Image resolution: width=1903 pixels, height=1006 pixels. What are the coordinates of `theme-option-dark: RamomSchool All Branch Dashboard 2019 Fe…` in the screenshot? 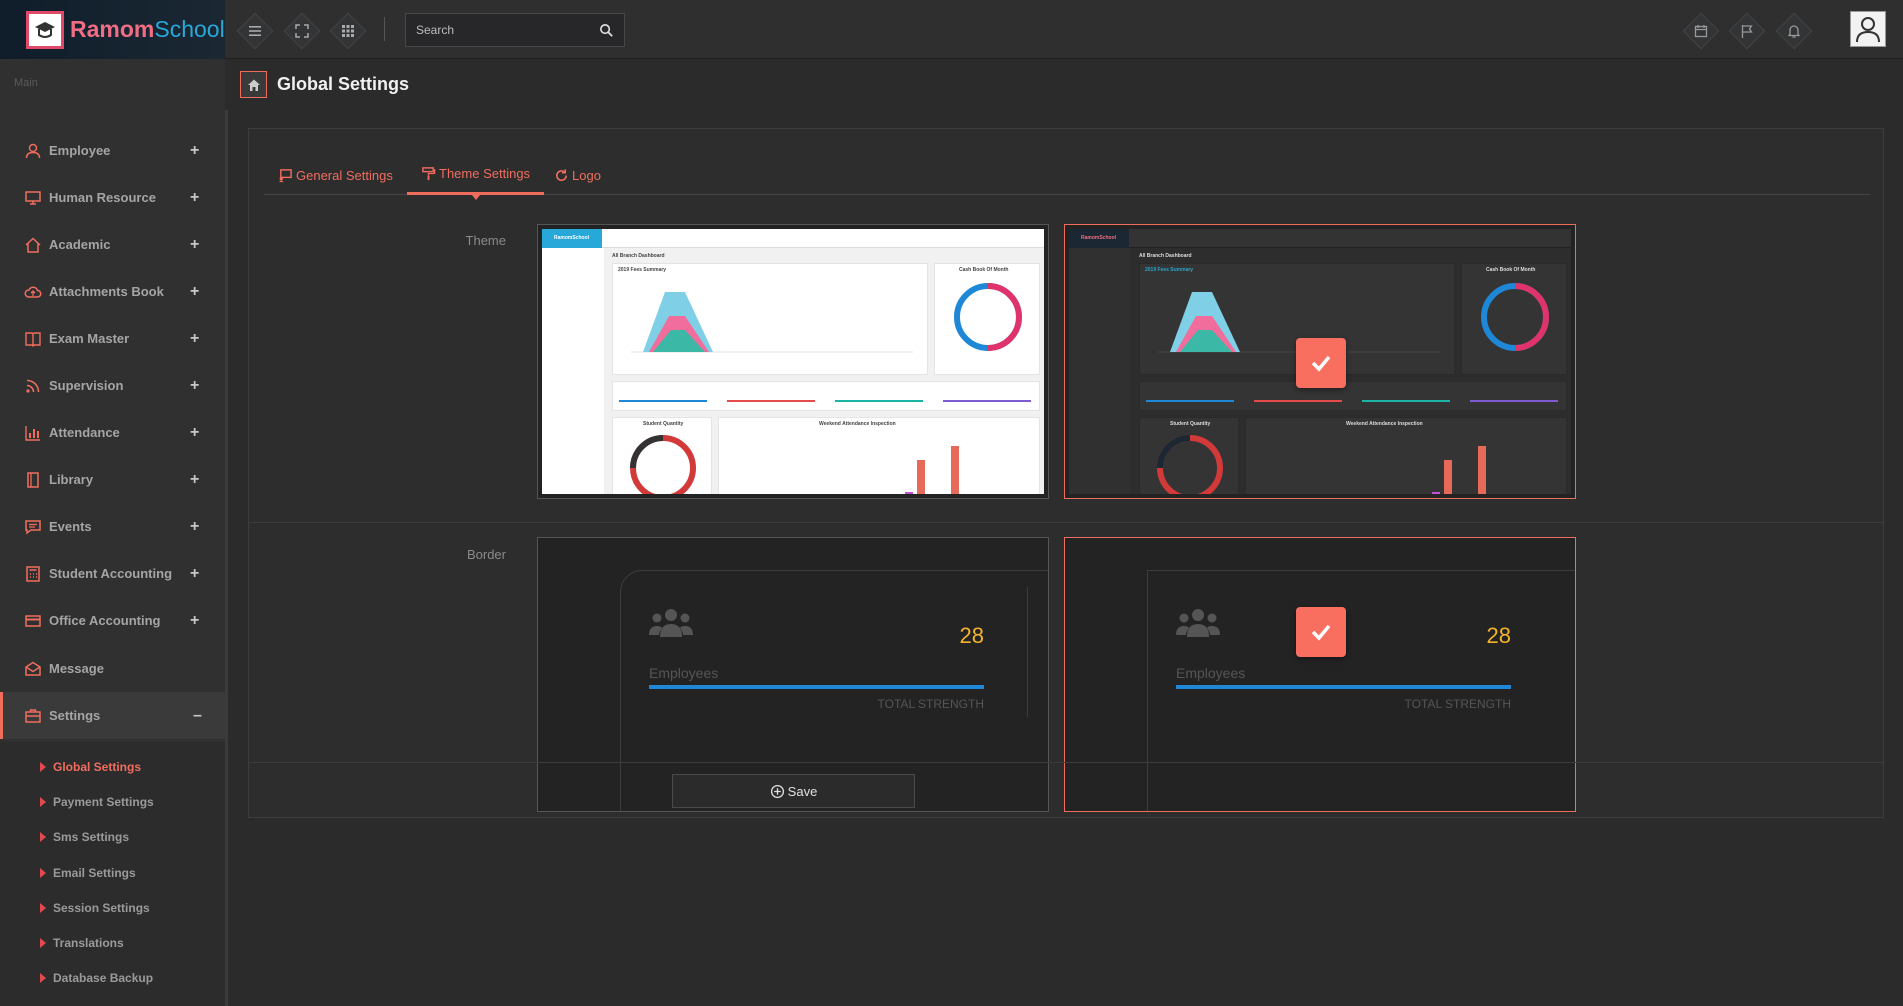 It's located at (1320, 361).